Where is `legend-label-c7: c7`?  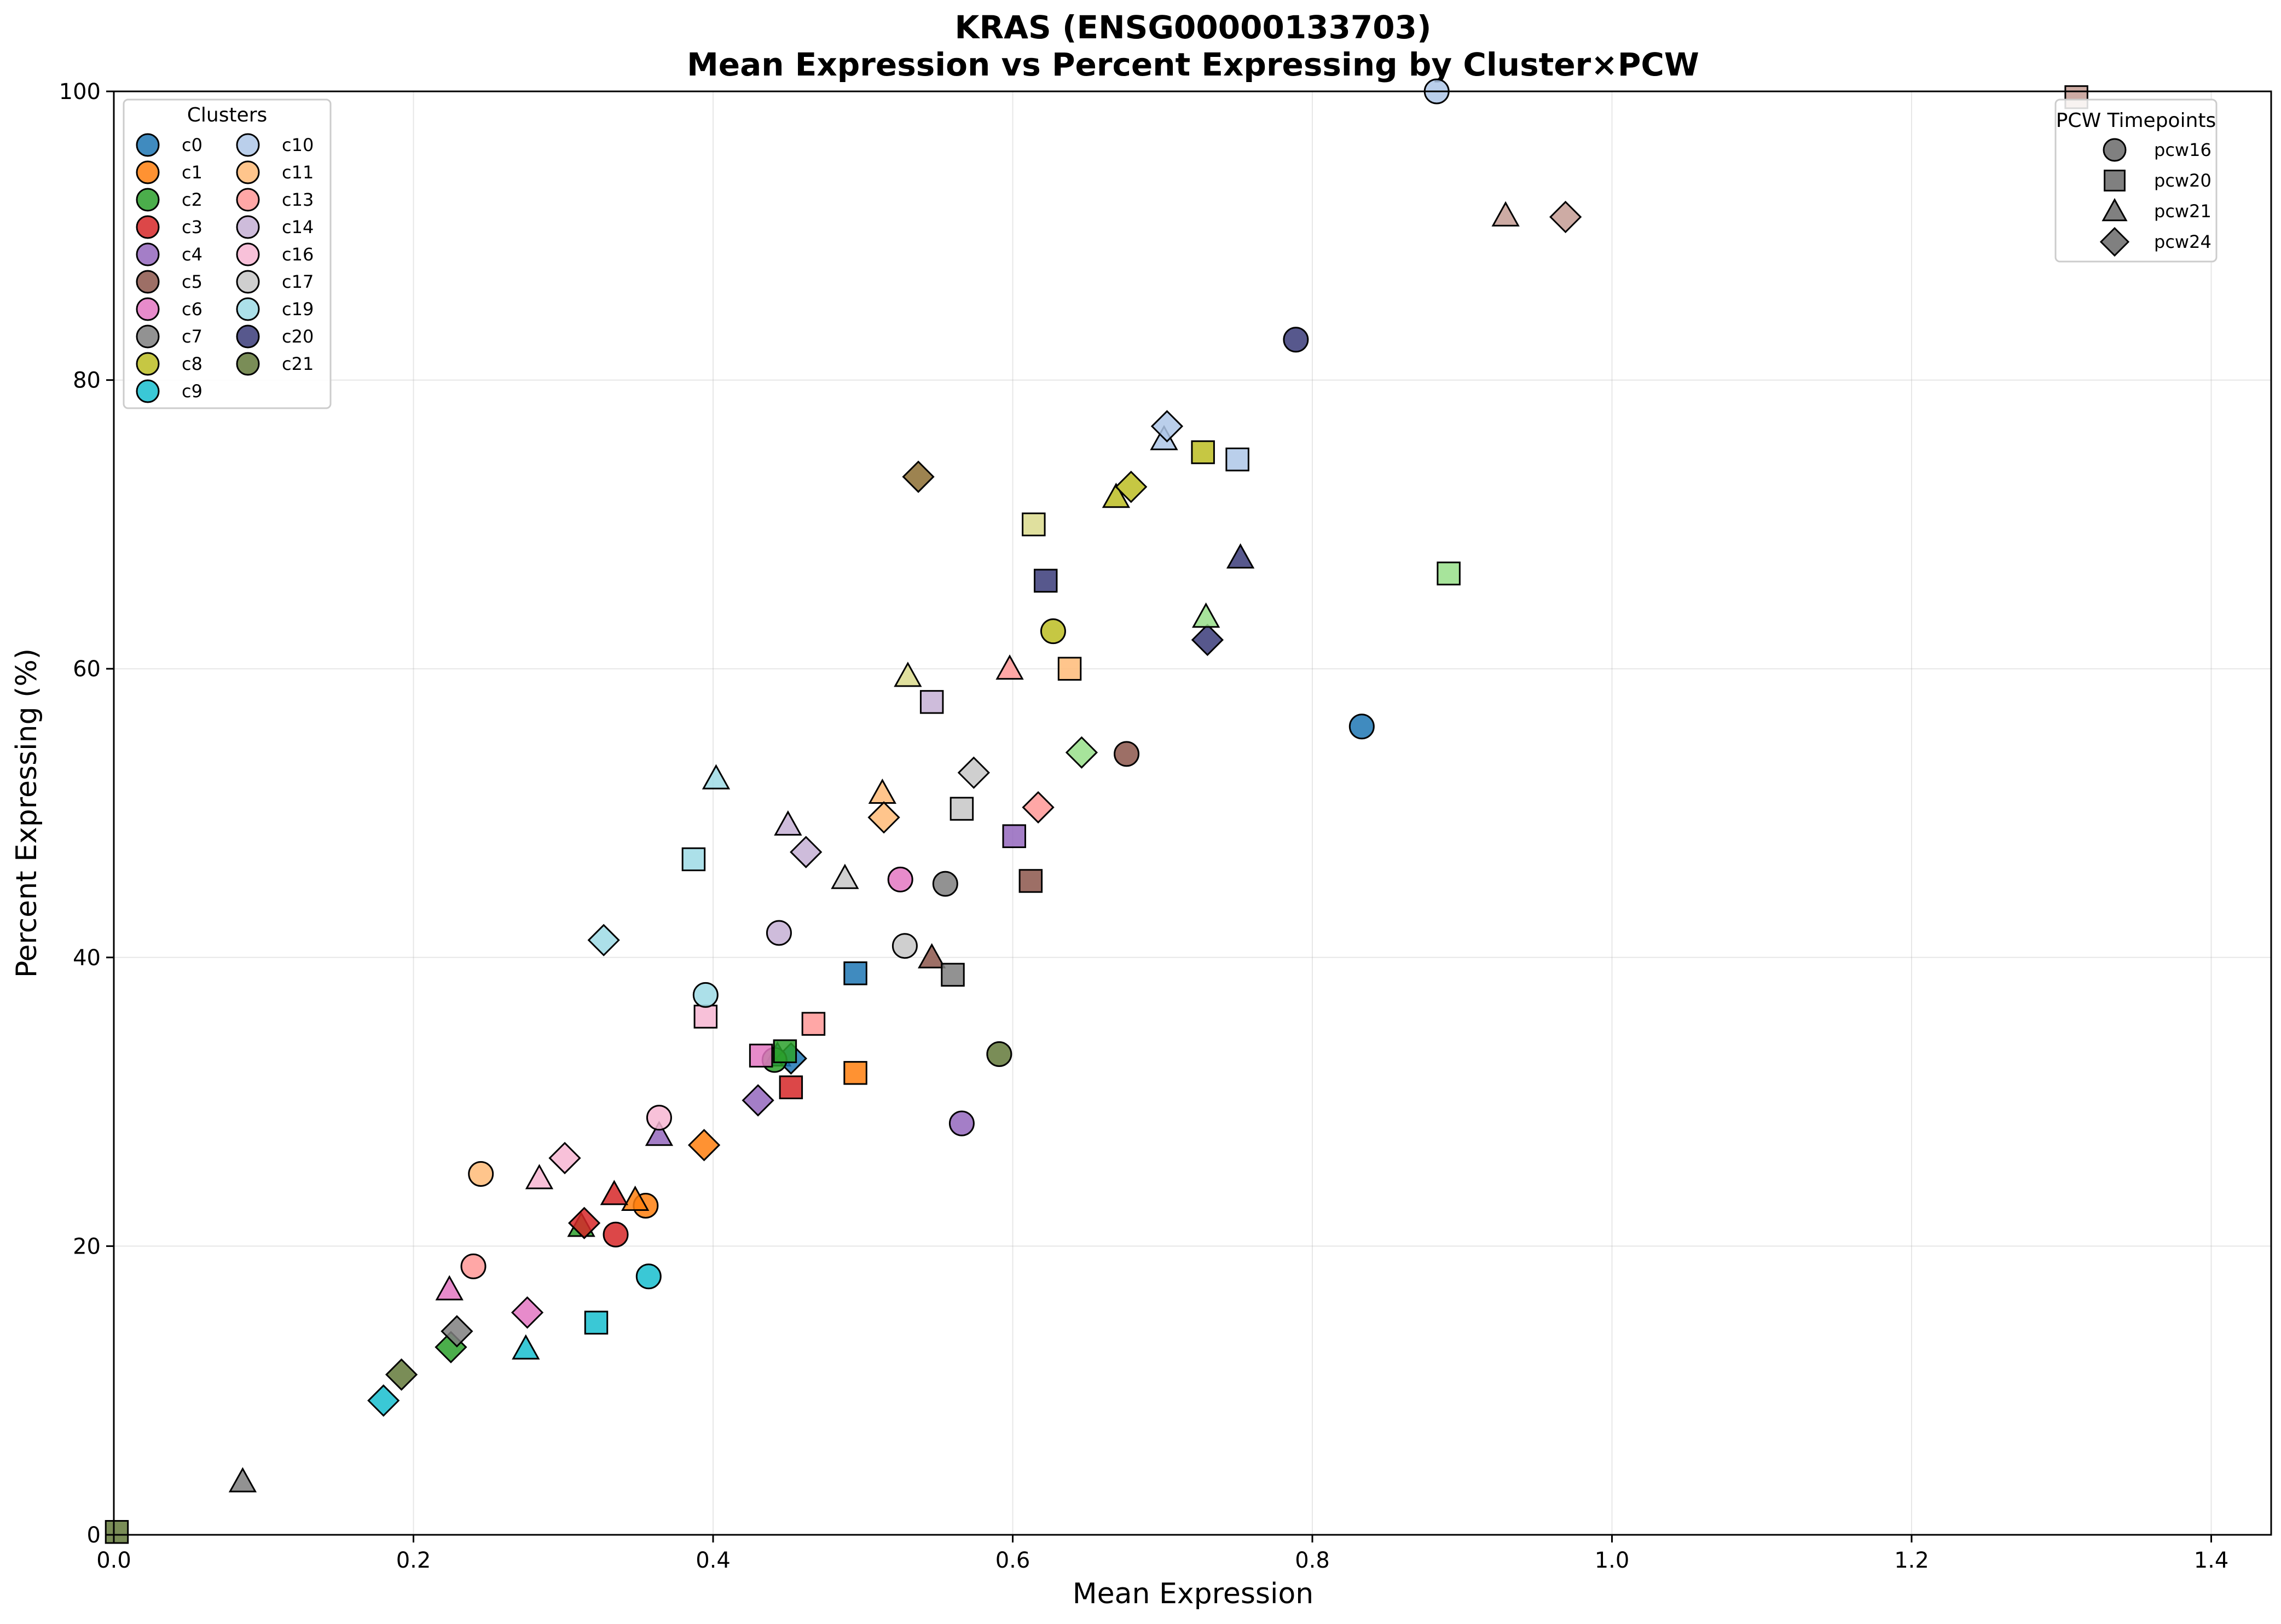
legend-label-c7: c7 is located at coordinates (192, 336).